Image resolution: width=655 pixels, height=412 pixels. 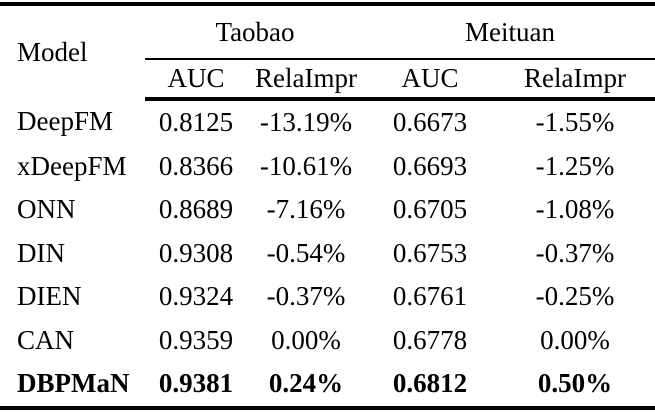 What do you see at coordinates (196, 122) in the screenshot?
I see `value-cell: 0.8125` at bounding box center [196, 122].